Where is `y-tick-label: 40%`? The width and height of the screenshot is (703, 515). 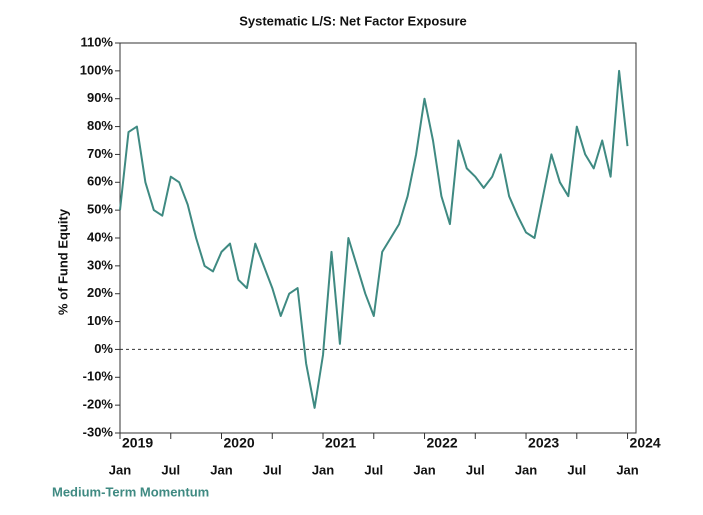
y-tick-label: 40% is located at coordinates (100, 236).